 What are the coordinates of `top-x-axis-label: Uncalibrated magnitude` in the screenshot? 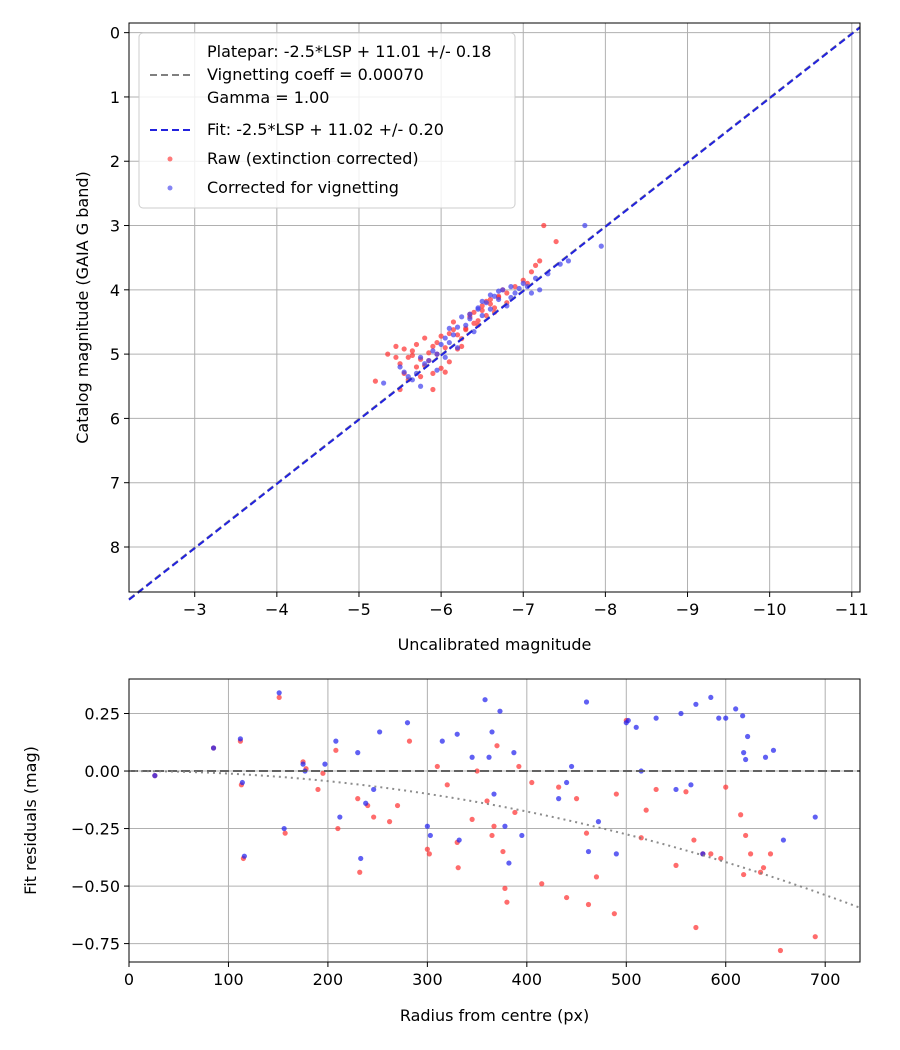 It's located at (495, 644).